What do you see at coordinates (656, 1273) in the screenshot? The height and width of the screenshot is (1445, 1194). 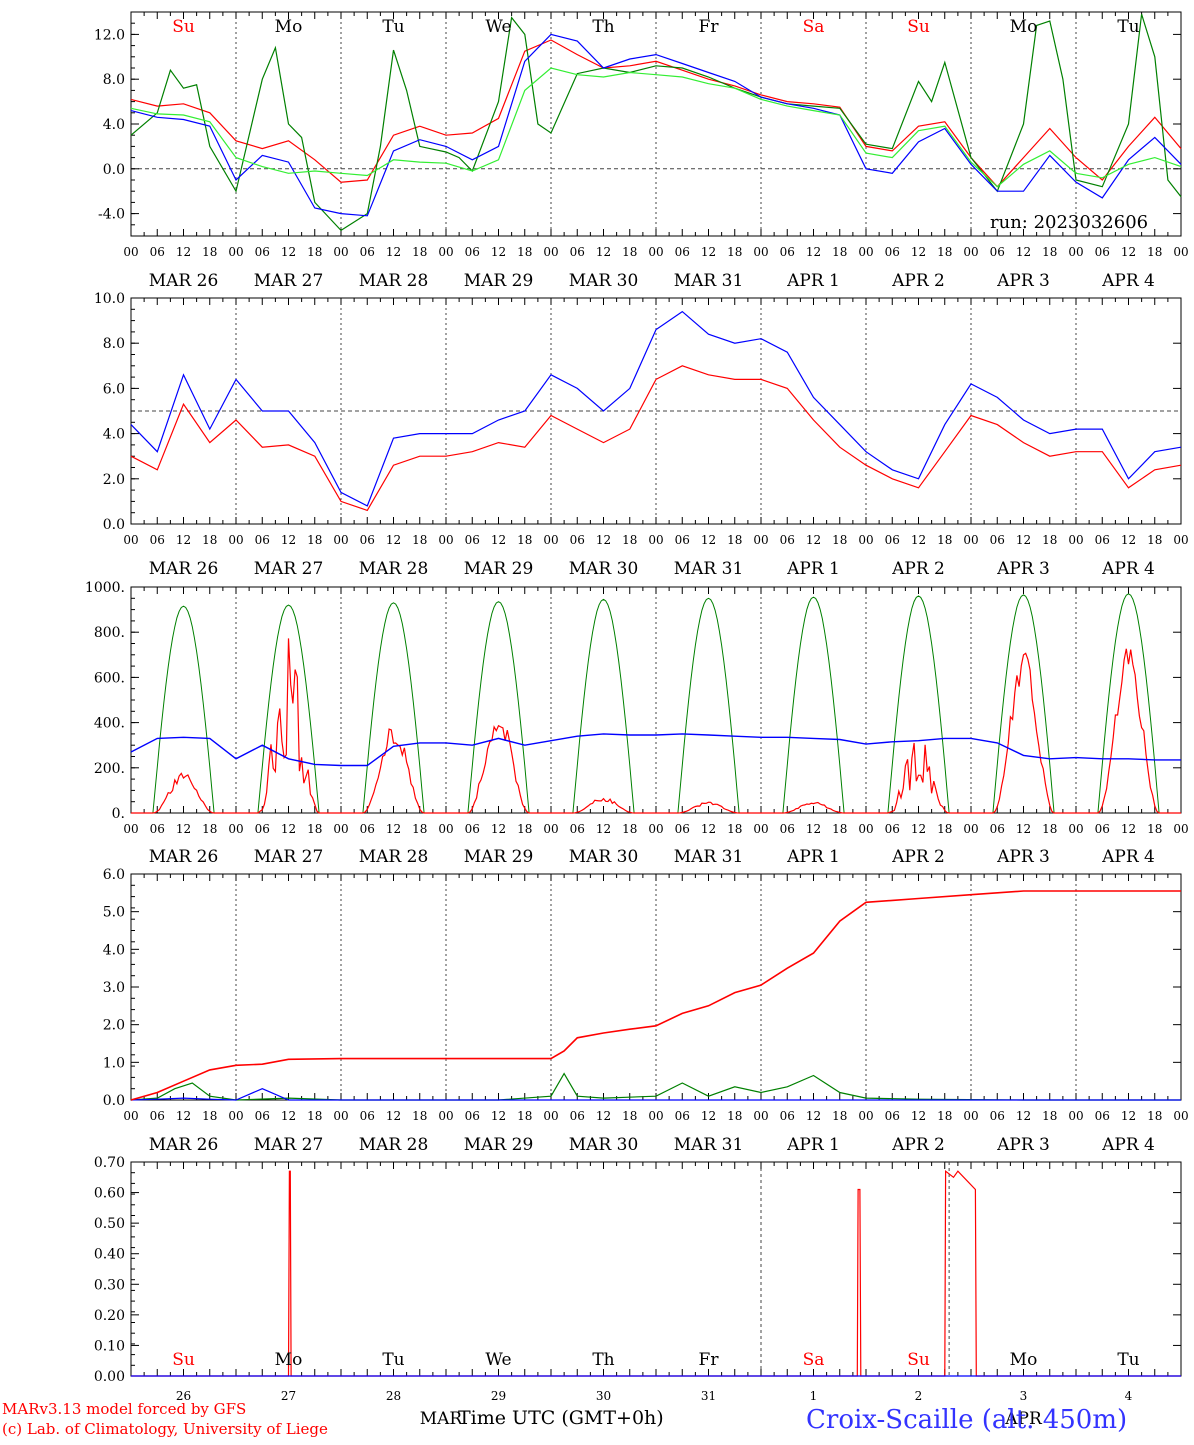 I see `series-snow-height-cm-` at bounding box center [656, 1273].